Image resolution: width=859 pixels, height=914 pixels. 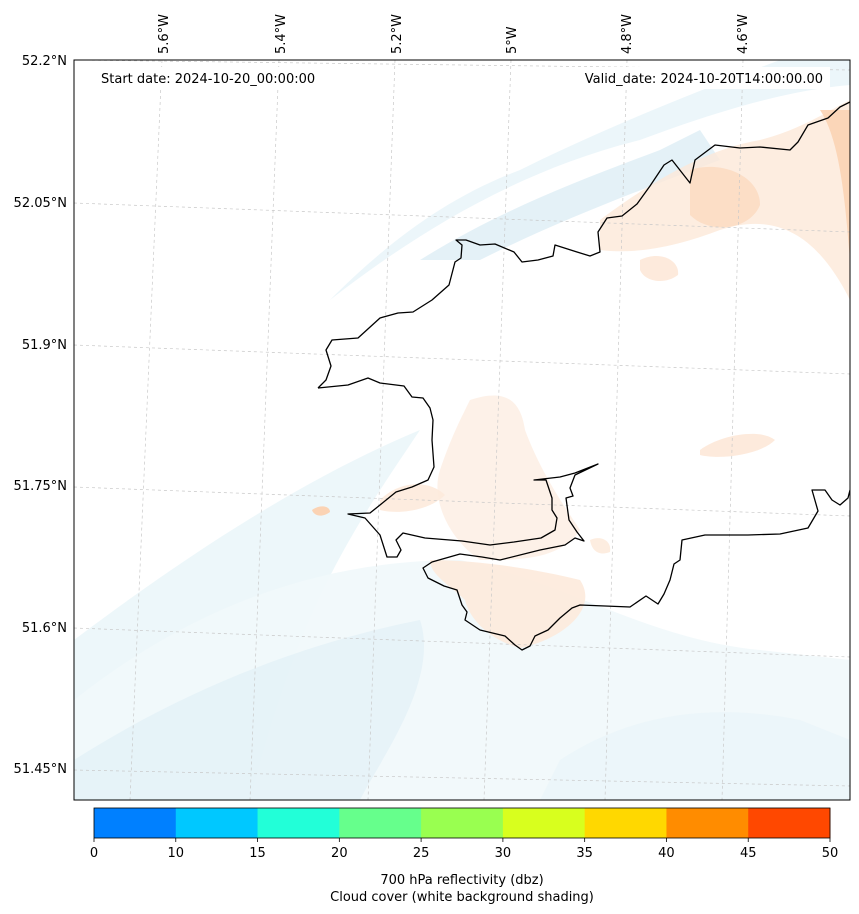 What do you see at coordinates (397, 34) in the screenshot?
I see `lon-label: 5.2°W` at bounding box center [397, 34].